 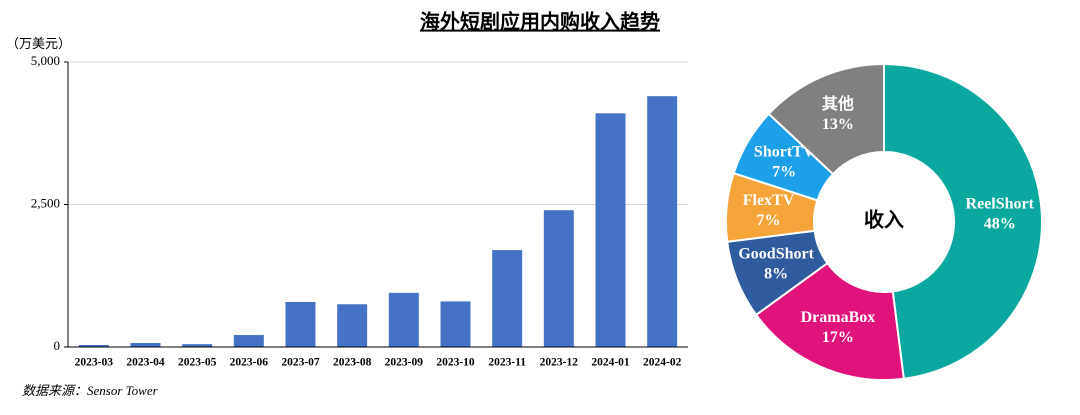 I want to click on slice-label: ShortTV, so click(x=784, y=152).